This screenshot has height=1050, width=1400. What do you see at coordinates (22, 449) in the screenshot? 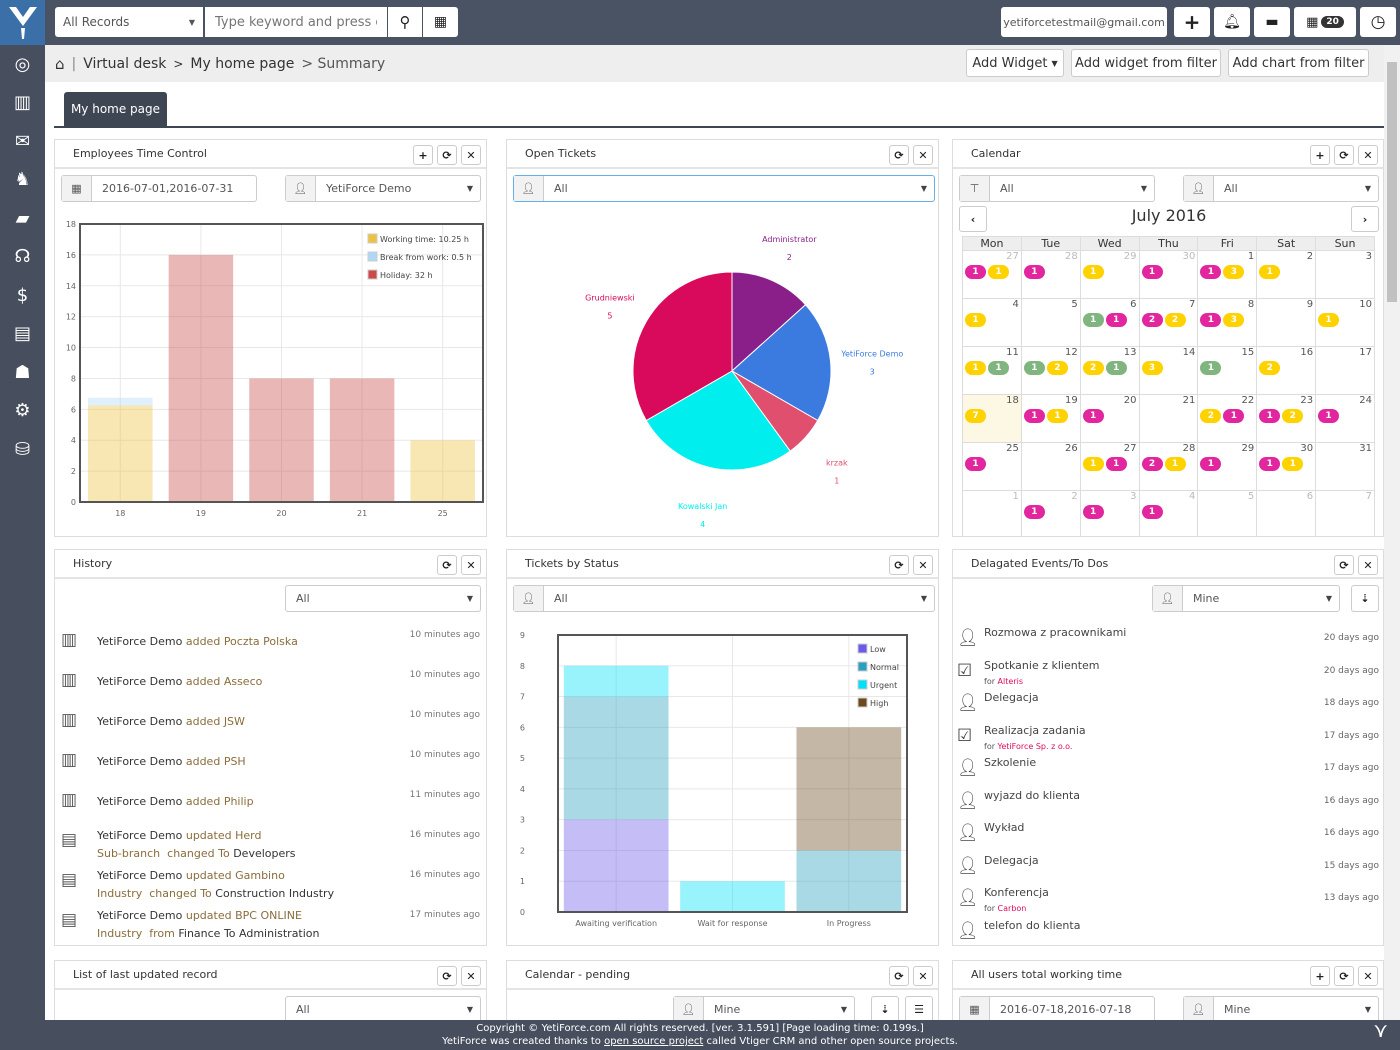
I see `database-icon: ⛁` at bounding box center [22, 449].